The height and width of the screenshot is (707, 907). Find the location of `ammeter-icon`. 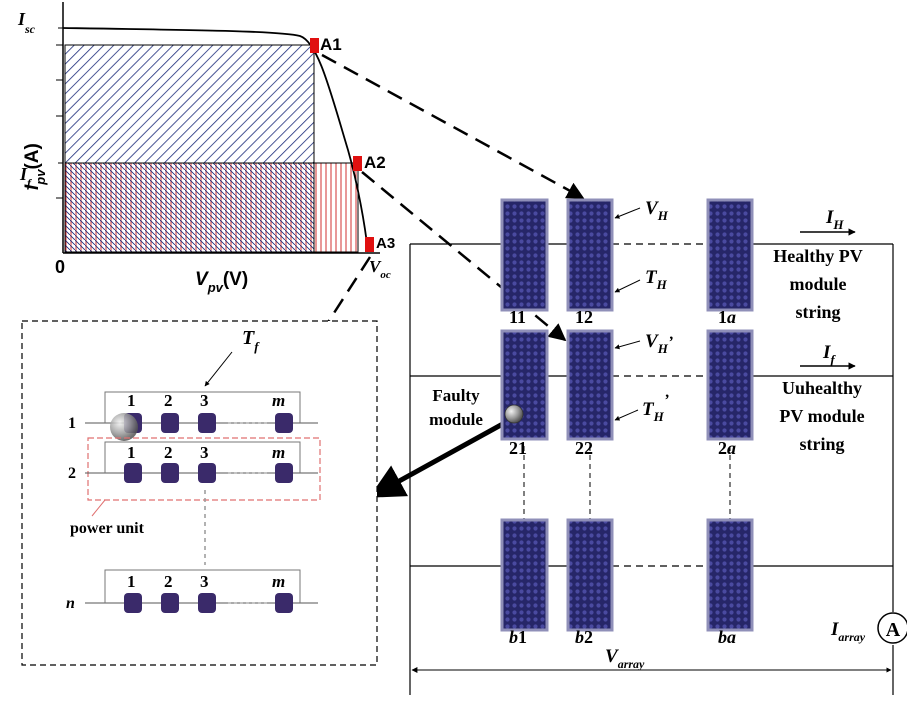

ammeter-icon is located at coordinates (892, 628).